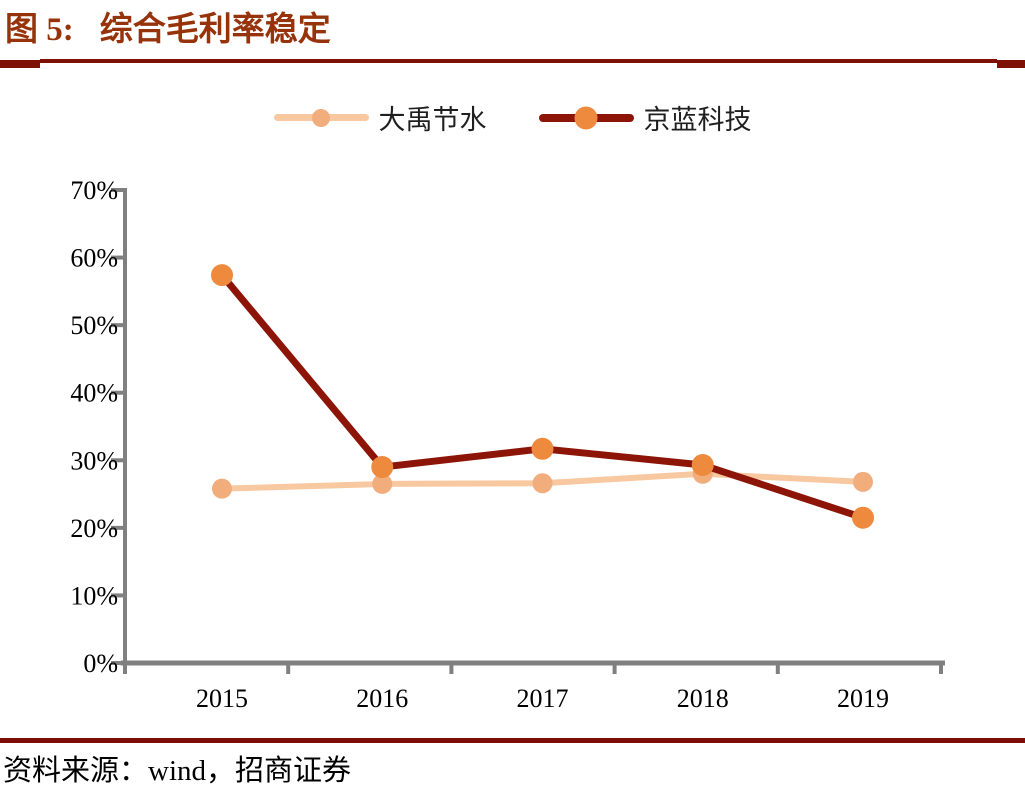 The image size is (1025, 800). I want to click on legend-item-dayu: 大禹节水, so click(380, 117).